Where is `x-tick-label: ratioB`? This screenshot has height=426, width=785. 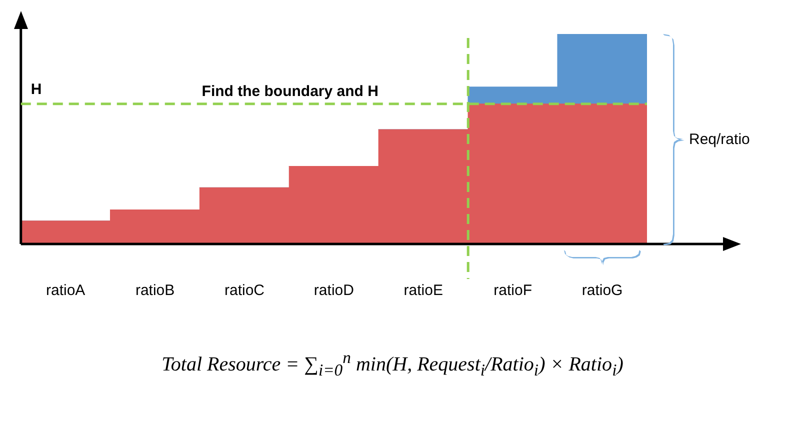
x-tick-label: ratioB is located at coordinates (155, 291).